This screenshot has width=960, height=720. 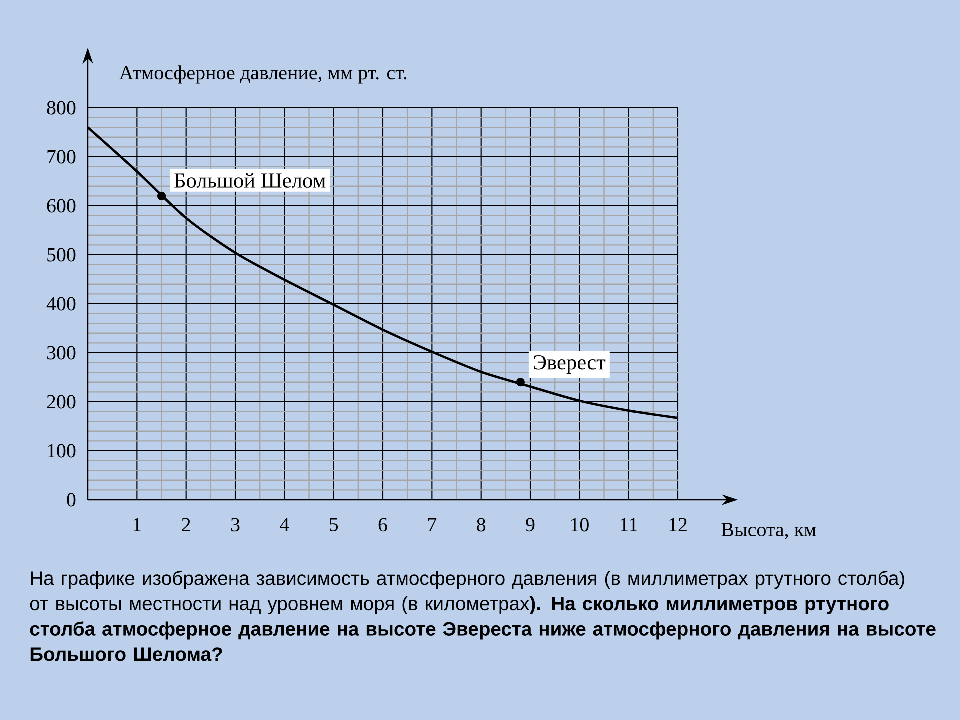 What do you see at coordinates (62, 255) in the screenshot?
I see `y-tick-label: 500` at bounding box center [62, 255].